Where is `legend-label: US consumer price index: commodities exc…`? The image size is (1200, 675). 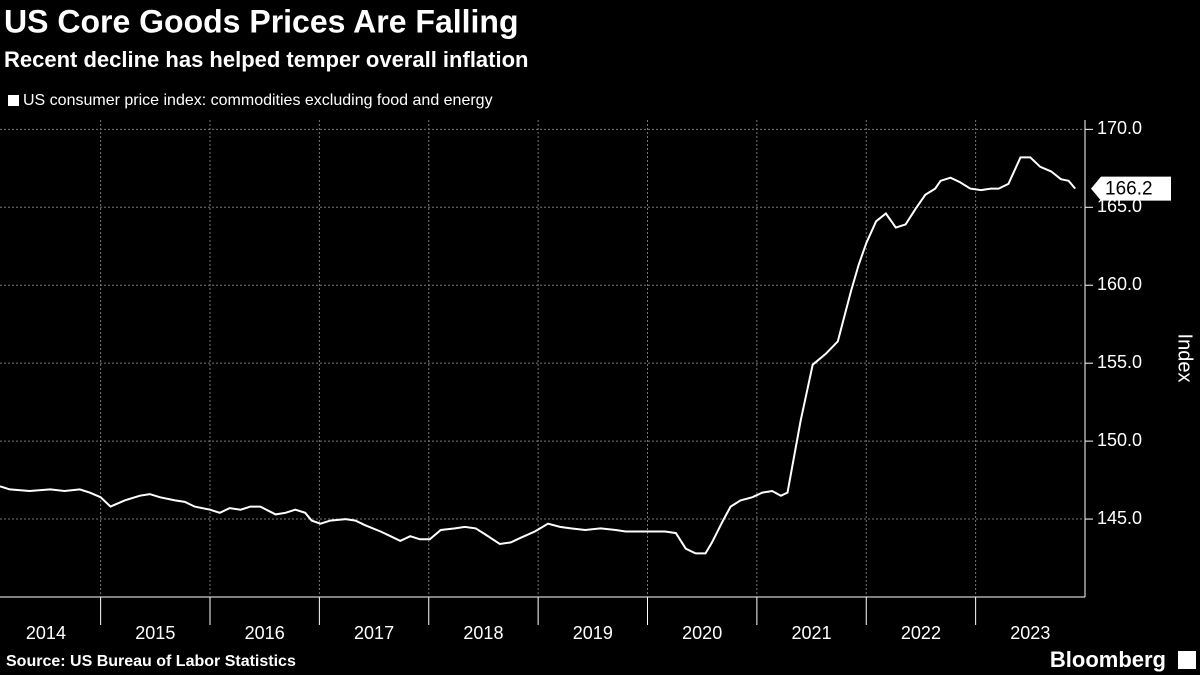 legend-label: US consumer price index: commodities exc… is located at coordinates (258, 100).